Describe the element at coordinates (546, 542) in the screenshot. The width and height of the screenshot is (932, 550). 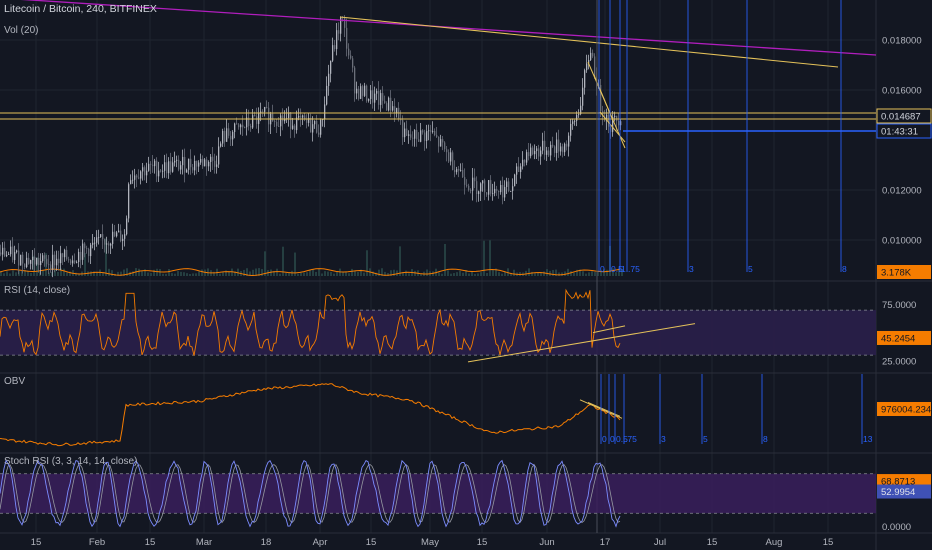
I see `time-tick-label: Jun` at that location.